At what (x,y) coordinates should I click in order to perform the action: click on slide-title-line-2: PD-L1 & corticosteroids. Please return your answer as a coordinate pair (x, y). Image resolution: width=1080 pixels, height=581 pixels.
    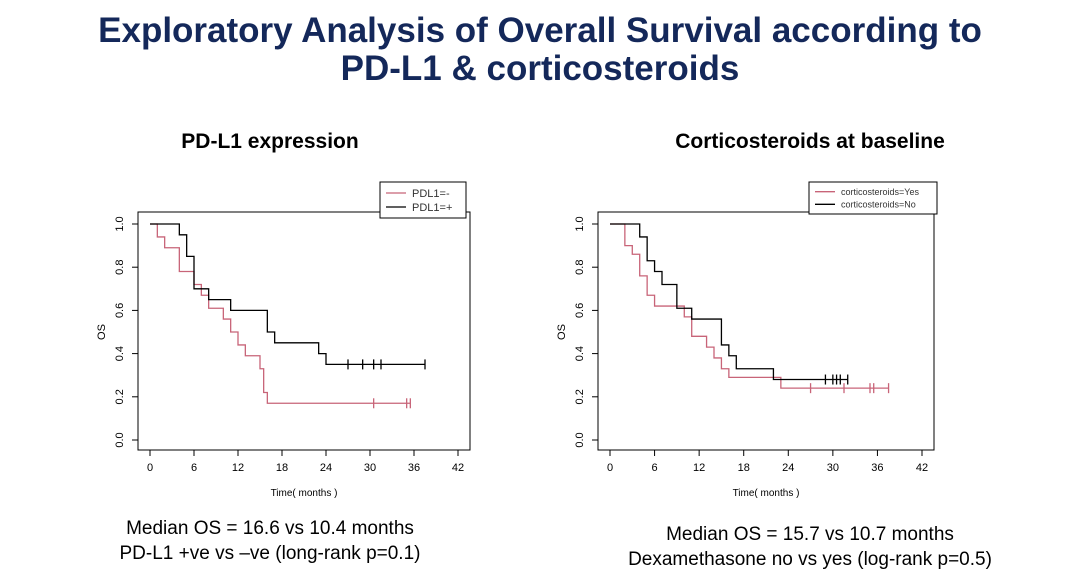
    Looking at the image, I should click on (540, 68).